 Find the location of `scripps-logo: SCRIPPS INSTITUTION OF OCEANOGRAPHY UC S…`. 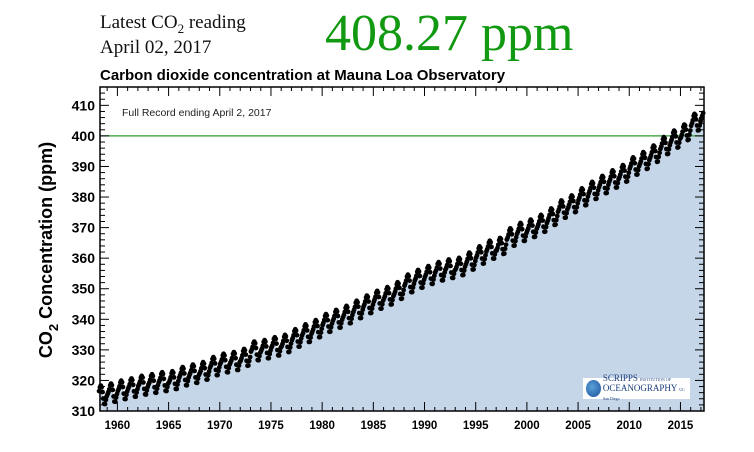

scripps-logo: SCRIPPS INSTITUTION OF OCEANOGRAPHY UC S… is located at coordinates (636, 387).